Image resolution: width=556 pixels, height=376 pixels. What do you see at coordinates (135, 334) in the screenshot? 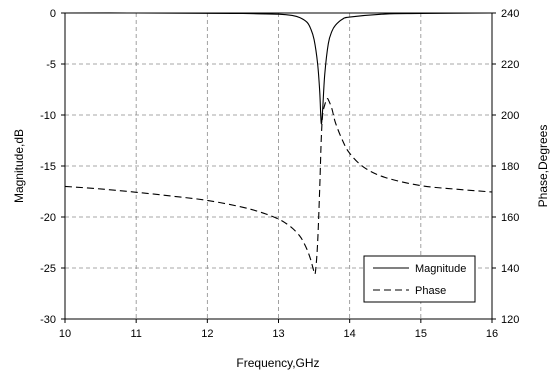
I see `x-tick-label: 11` at bounding box center [135, 334].